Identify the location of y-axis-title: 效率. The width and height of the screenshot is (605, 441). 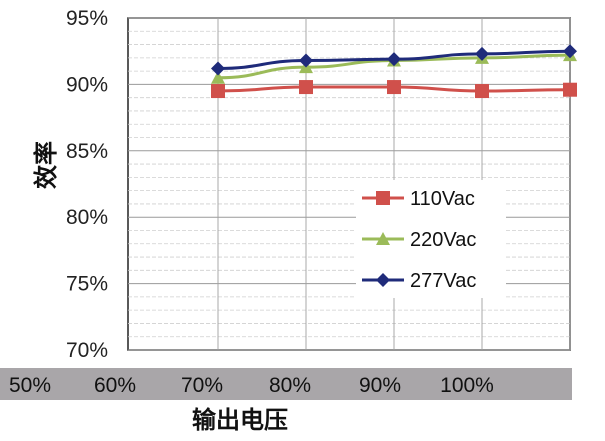
(46, 165).